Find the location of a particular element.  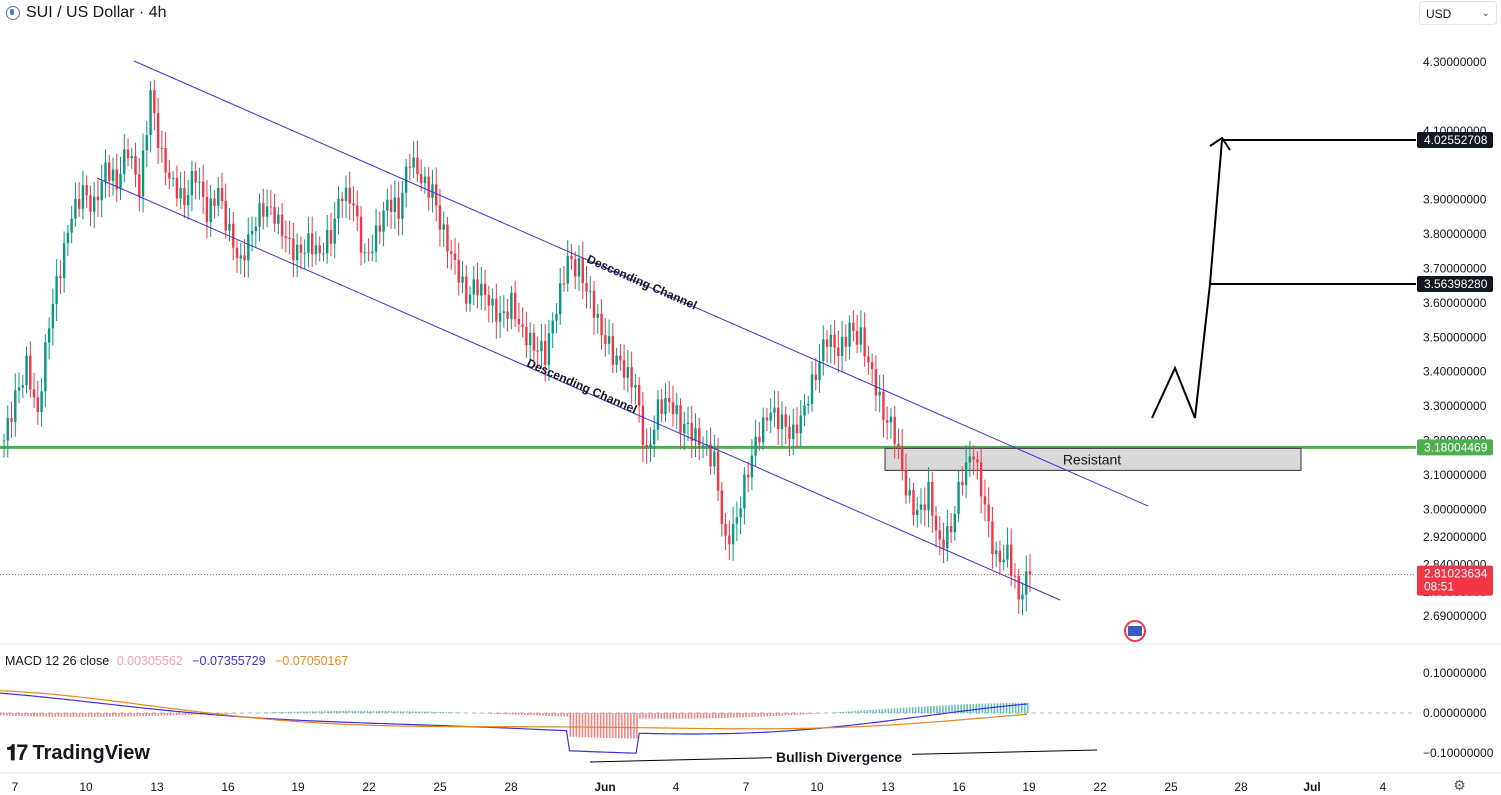

tradingview-logo-icon: 𝟏7 is located at coordinates (17, 752).